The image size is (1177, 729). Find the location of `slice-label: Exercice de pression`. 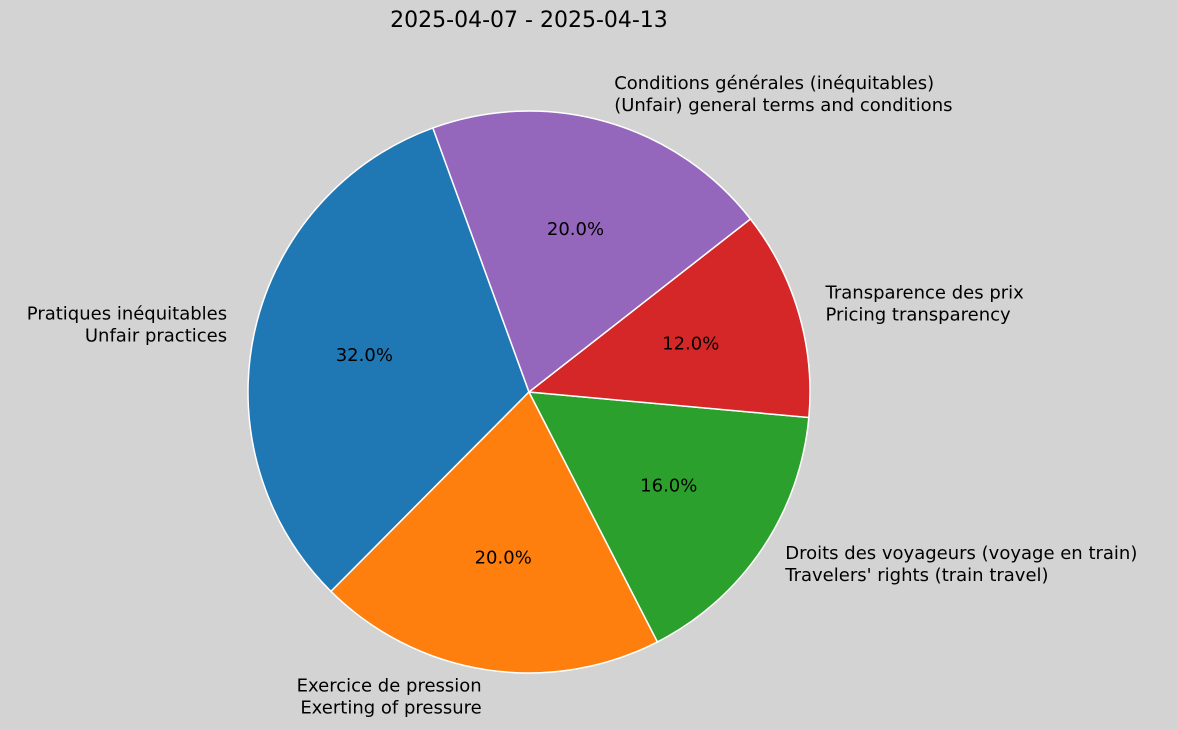

slice-label: Exercice de pression is located at coordinates (389, 685).